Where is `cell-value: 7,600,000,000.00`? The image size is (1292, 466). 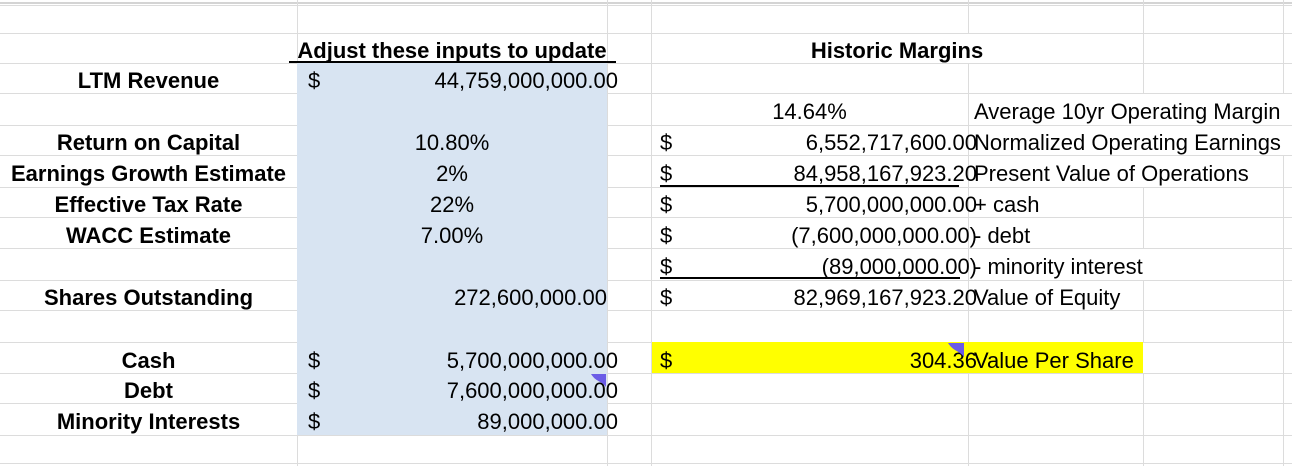
cell-value: 7,600,000,000.00 is located at coordinates (532, 390).